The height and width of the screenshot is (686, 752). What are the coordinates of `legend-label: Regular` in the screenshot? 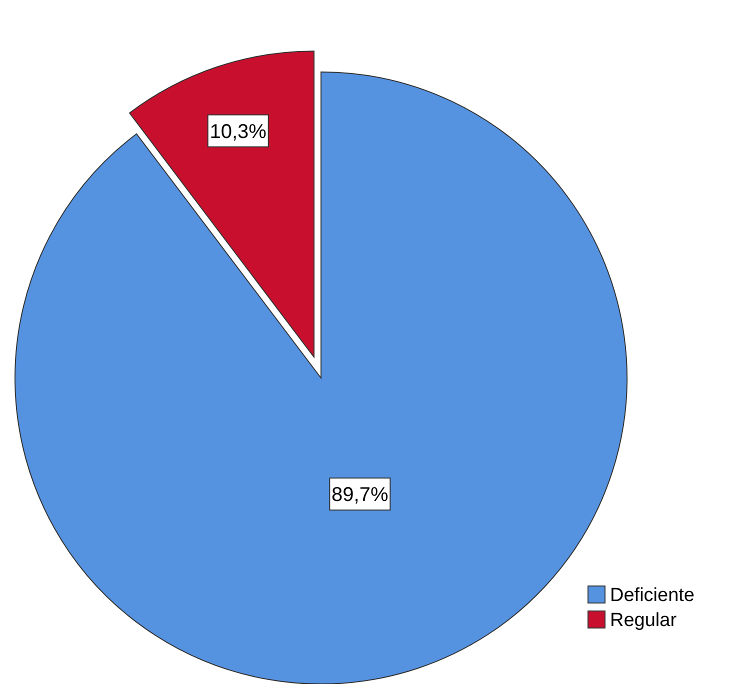 It's located at (644, 620).